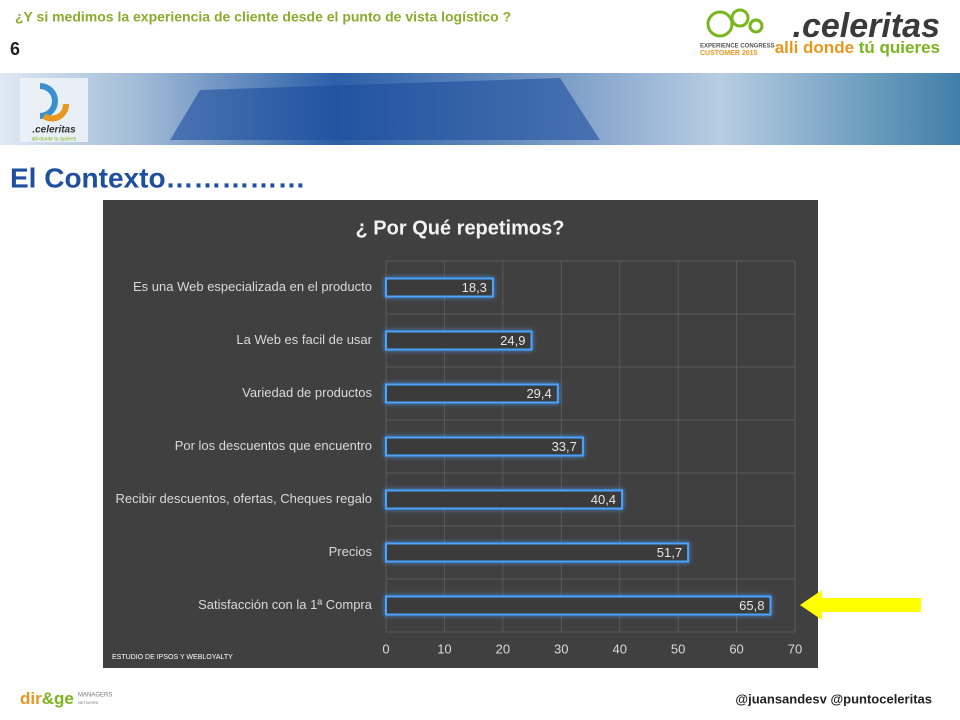 The height and width of the screenshot is (720, 960). I want to click on x-tick-label: 40, so click(619, 648).